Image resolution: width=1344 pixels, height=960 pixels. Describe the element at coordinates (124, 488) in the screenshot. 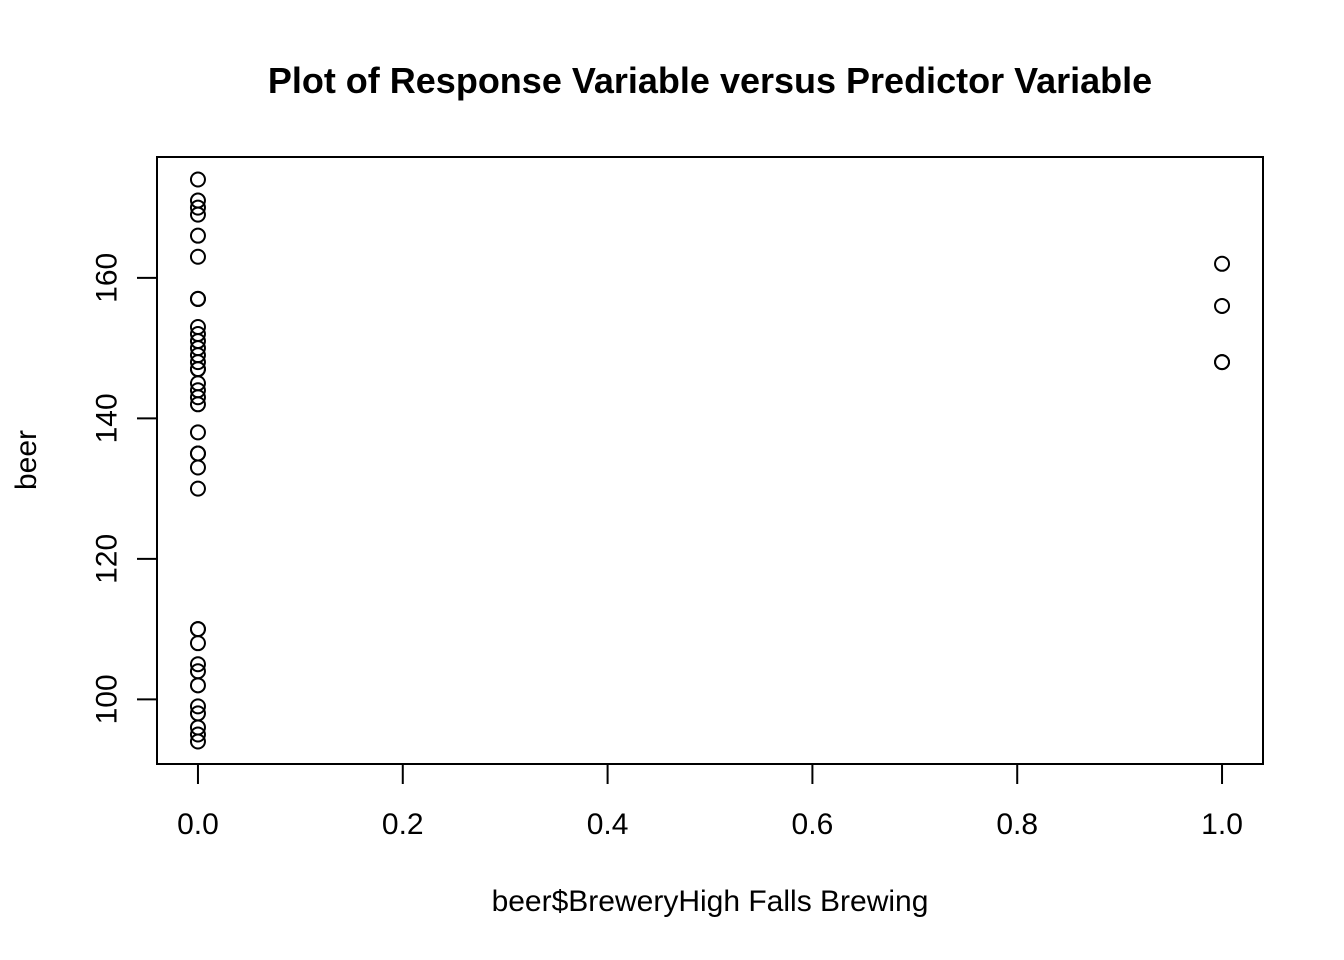

I see `y-axis: 100 120 140 160` at that location.